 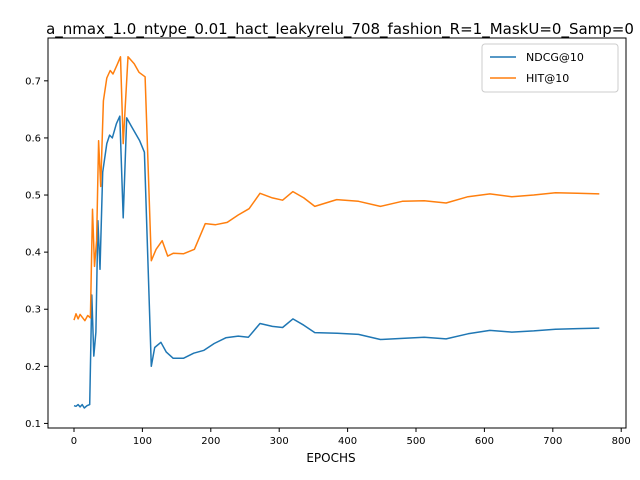 I want to click on x-axis: 0 100 200 300 400 500 600 700 800, so click(x=351, y=437).